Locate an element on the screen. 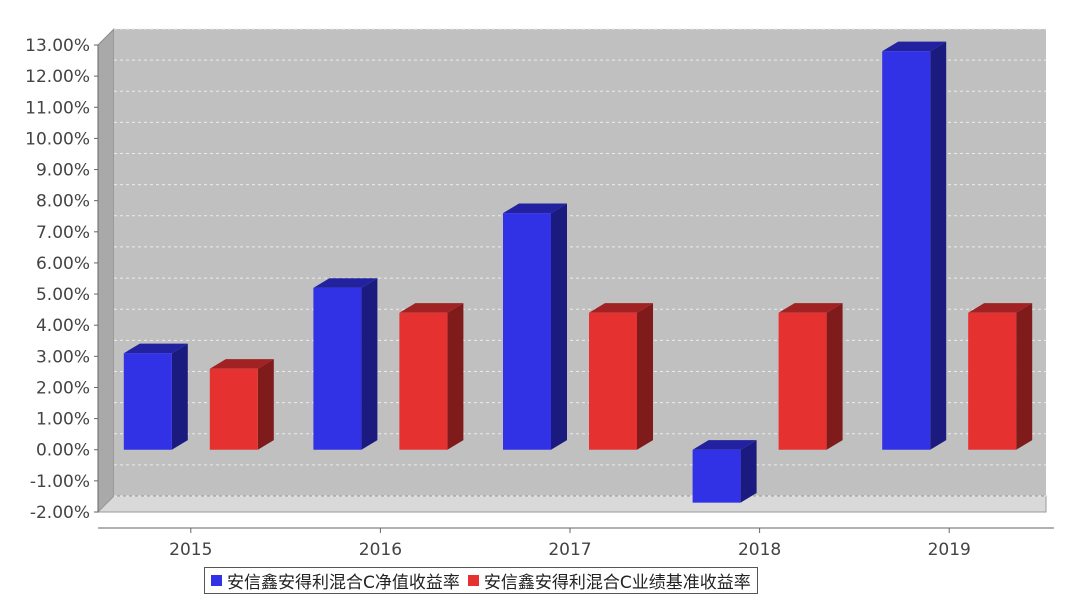 The height and width of the screenshot is (597, 1065). bar-side-nav-2015 is located at coordinates (179, 396).